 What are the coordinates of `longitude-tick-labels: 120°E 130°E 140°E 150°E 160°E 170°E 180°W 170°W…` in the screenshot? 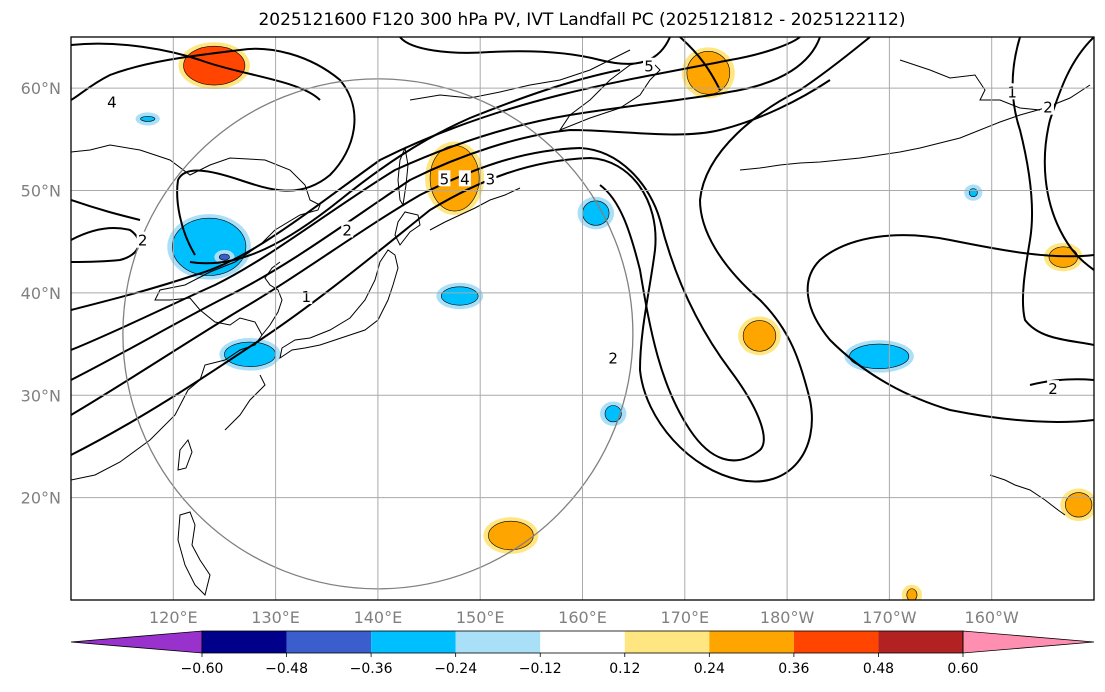 It's located at (584, 617).